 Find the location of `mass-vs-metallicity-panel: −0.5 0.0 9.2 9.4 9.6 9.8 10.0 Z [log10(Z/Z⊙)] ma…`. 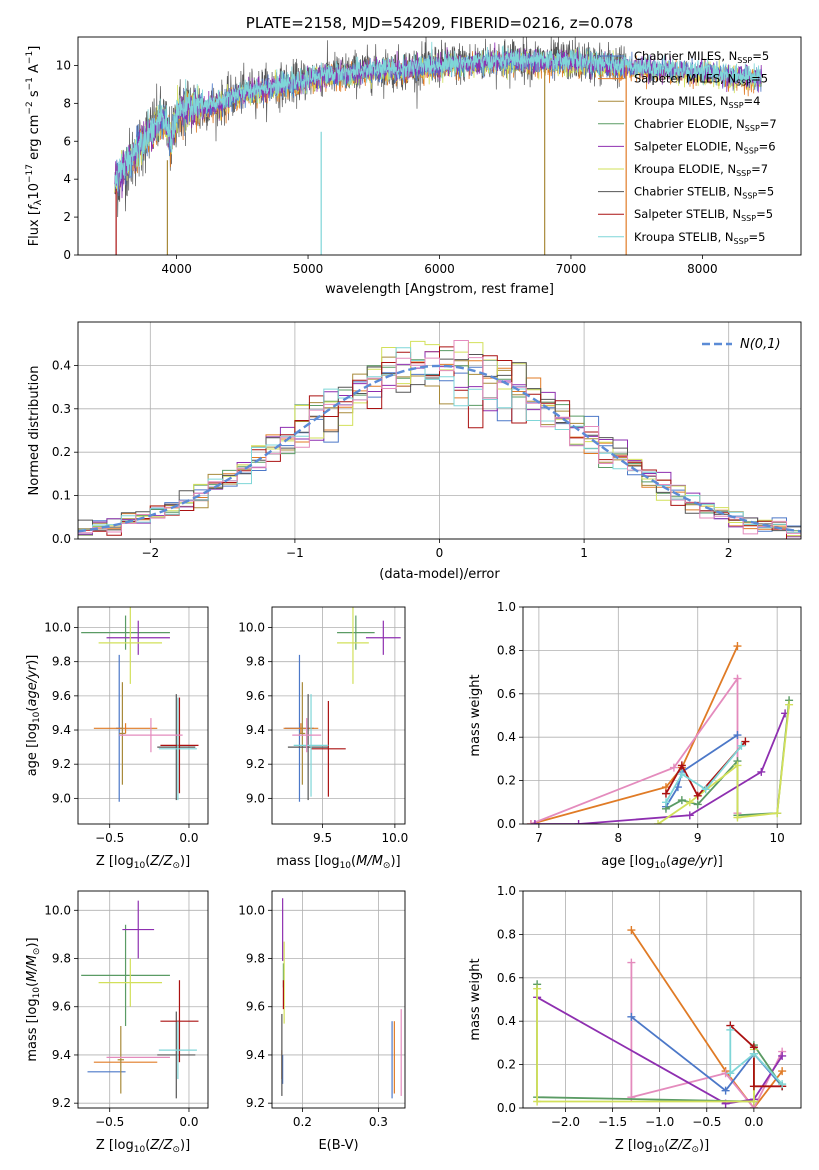

mass-vs-metallicity-panel: −0.5 0.0 9.2 9.4 9.6 9.8 10.0 Z [log10(Z/Z⊙)] ma… is located at coordinates (117, 1022).